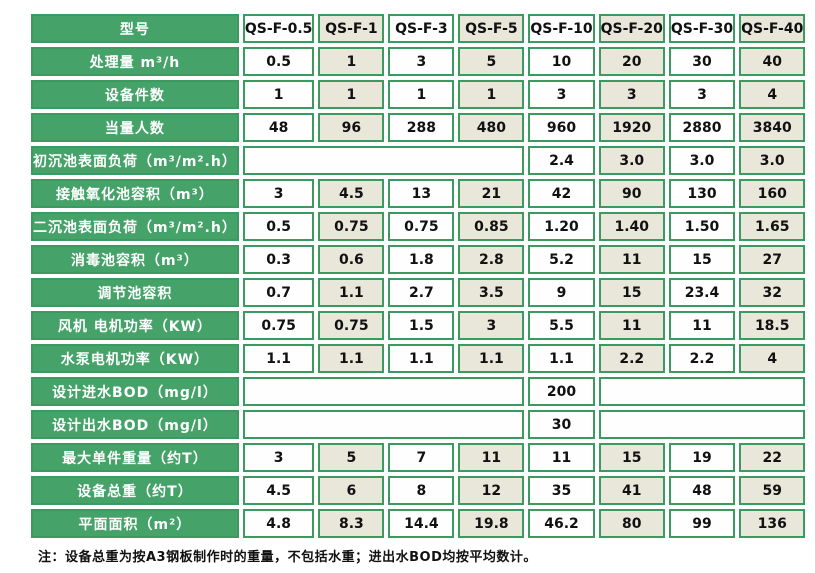 Image resolution: width=815 pixels, height=573 pixels. What do you see at coordinates (631, 127) in the screenshot?
I see `value-cell: 1920` at bounding box center [631, 127].